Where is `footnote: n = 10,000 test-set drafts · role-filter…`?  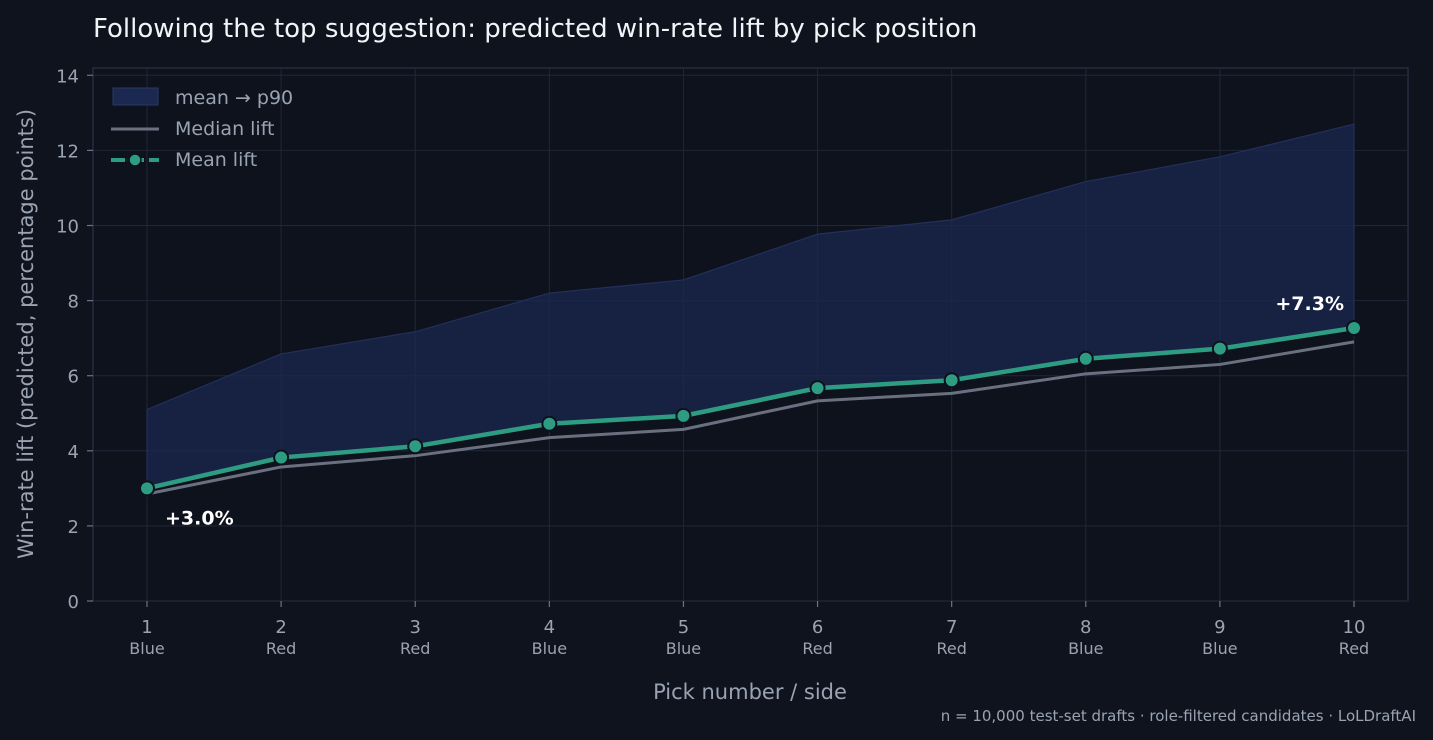 footnote: n = 10,000 test-set drafts · role-filter… is located at coordinates (1178, 716).